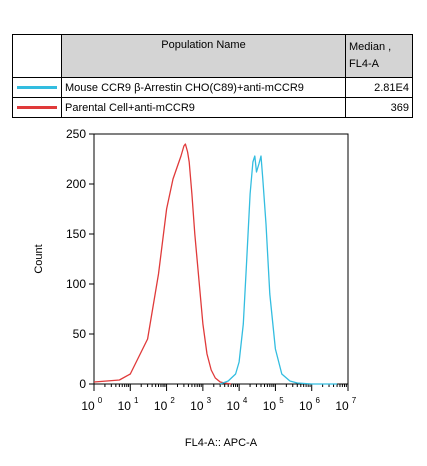  Describe the element at coordinates (82, 384) in the screenshot. I see `y-tick-label: 0` at that location.